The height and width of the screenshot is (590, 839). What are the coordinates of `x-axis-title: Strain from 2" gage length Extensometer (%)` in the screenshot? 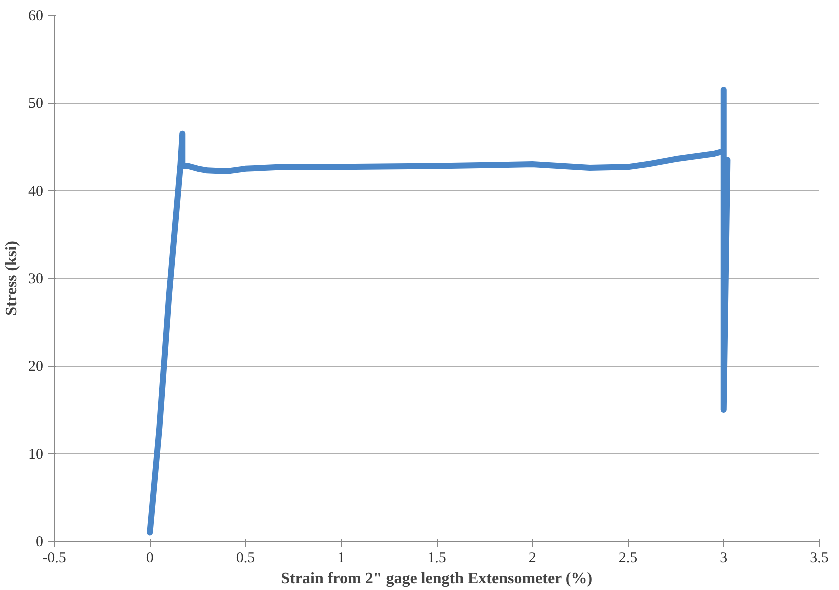 It's located at (437, 579).